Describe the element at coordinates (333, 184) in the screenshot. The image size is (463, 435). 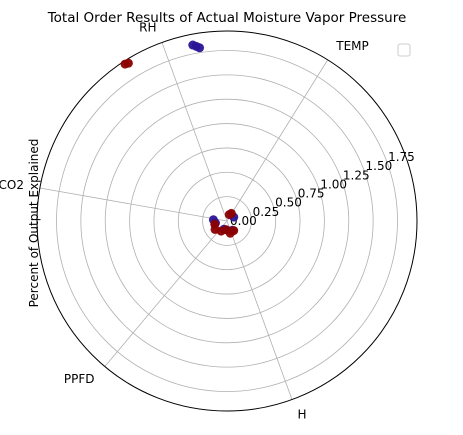
I see `radial-tick-label: 1.00` at that location.